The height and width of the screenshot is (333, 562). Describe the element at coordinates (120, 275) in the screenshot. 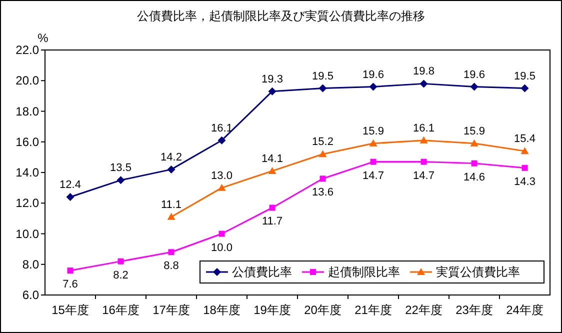

I see `data-label: 8.2` at that location.